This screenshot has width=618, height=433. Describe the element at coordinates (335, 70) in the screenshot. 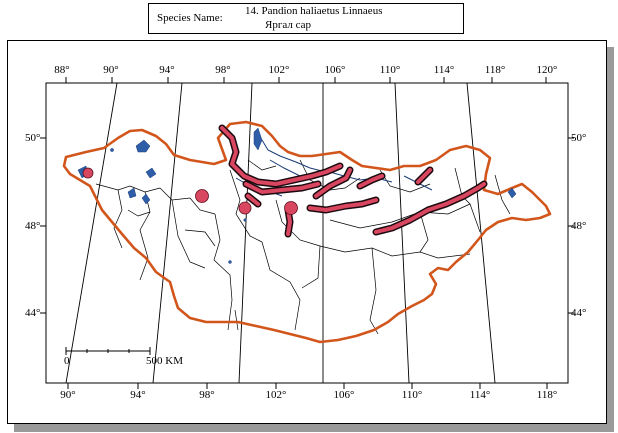

I see `lon-label-top-106: 106°` at that location.